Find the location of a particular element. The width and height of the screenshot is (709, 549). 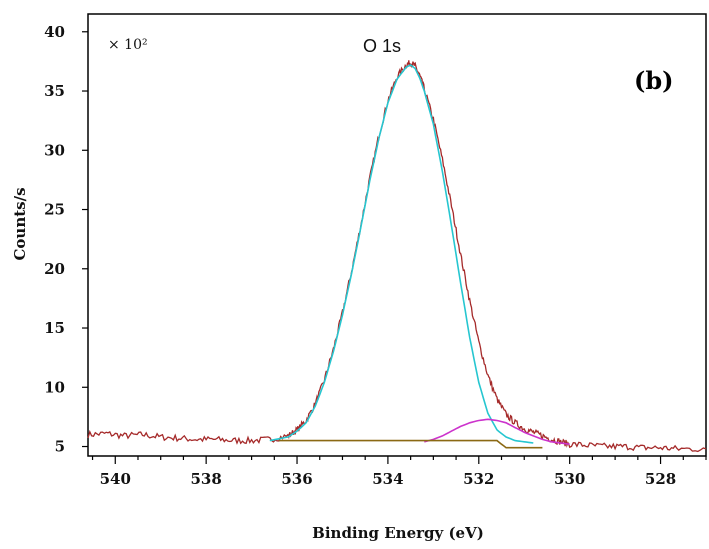

y-tick-label: 25 is located at coordinates (54, 210).